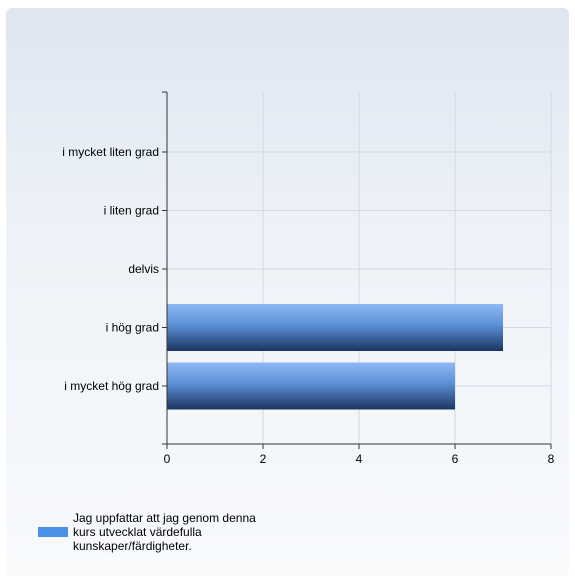 The height and width of the screenshot is (580, 575). I want to click on legend-swatch, so click(53, 532).